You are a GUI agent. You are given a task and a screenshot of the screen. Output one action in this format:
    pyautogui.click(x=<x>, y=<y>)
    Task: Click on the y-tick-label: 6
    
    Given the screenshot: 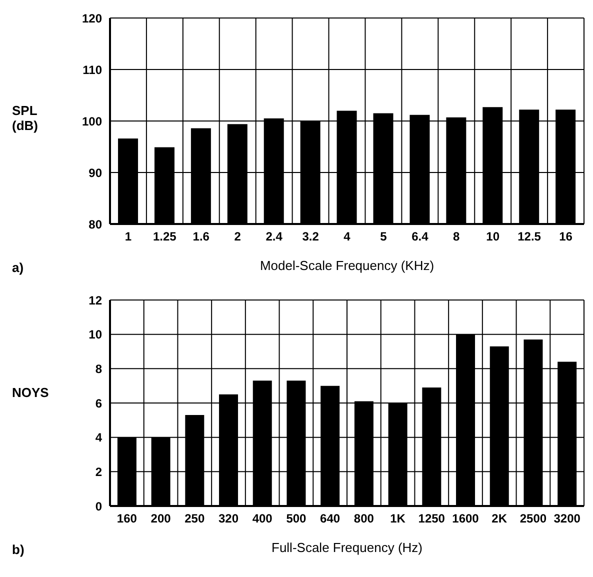 What is the action you would take?
    pyautogui.click(x=98, y=403)
    